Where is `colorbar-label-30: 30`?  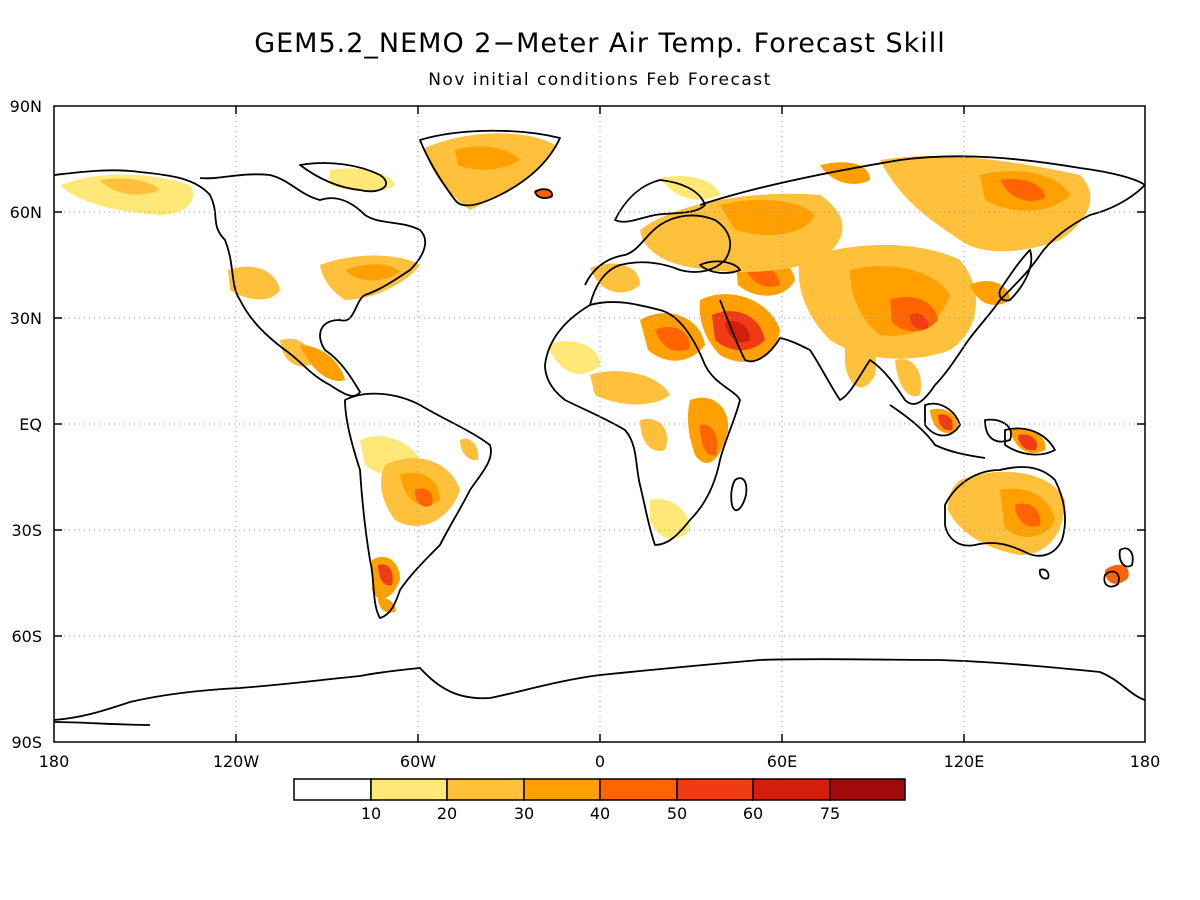
colorbar-label-30: 30 is located at coordinates (524, 813).